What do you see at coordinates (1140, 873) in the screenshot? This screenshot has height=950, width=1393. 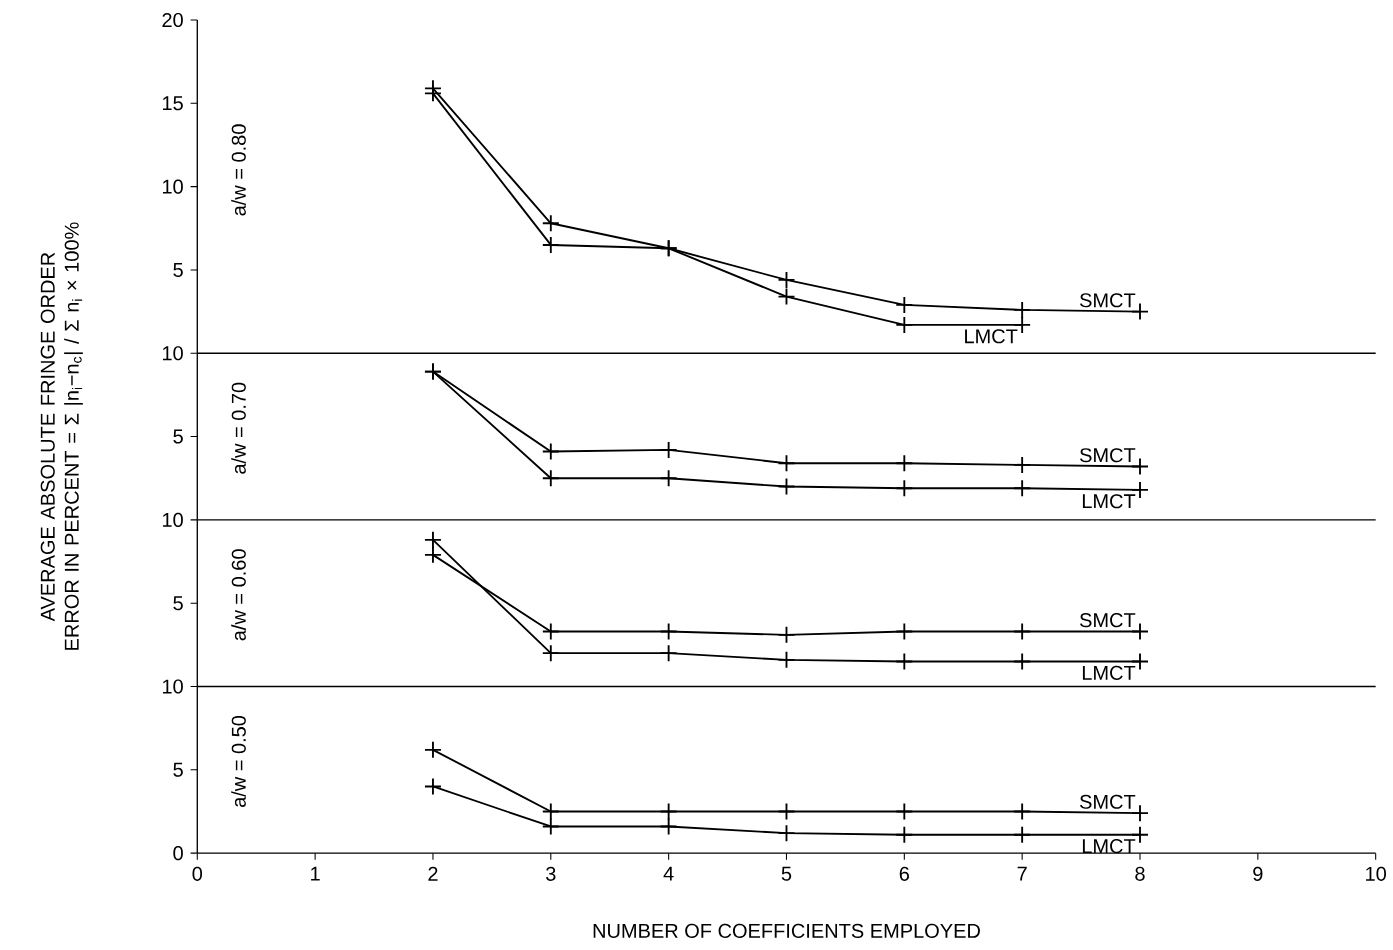 I see `x-tick-label: 8` at bounding box center [1140, 873].